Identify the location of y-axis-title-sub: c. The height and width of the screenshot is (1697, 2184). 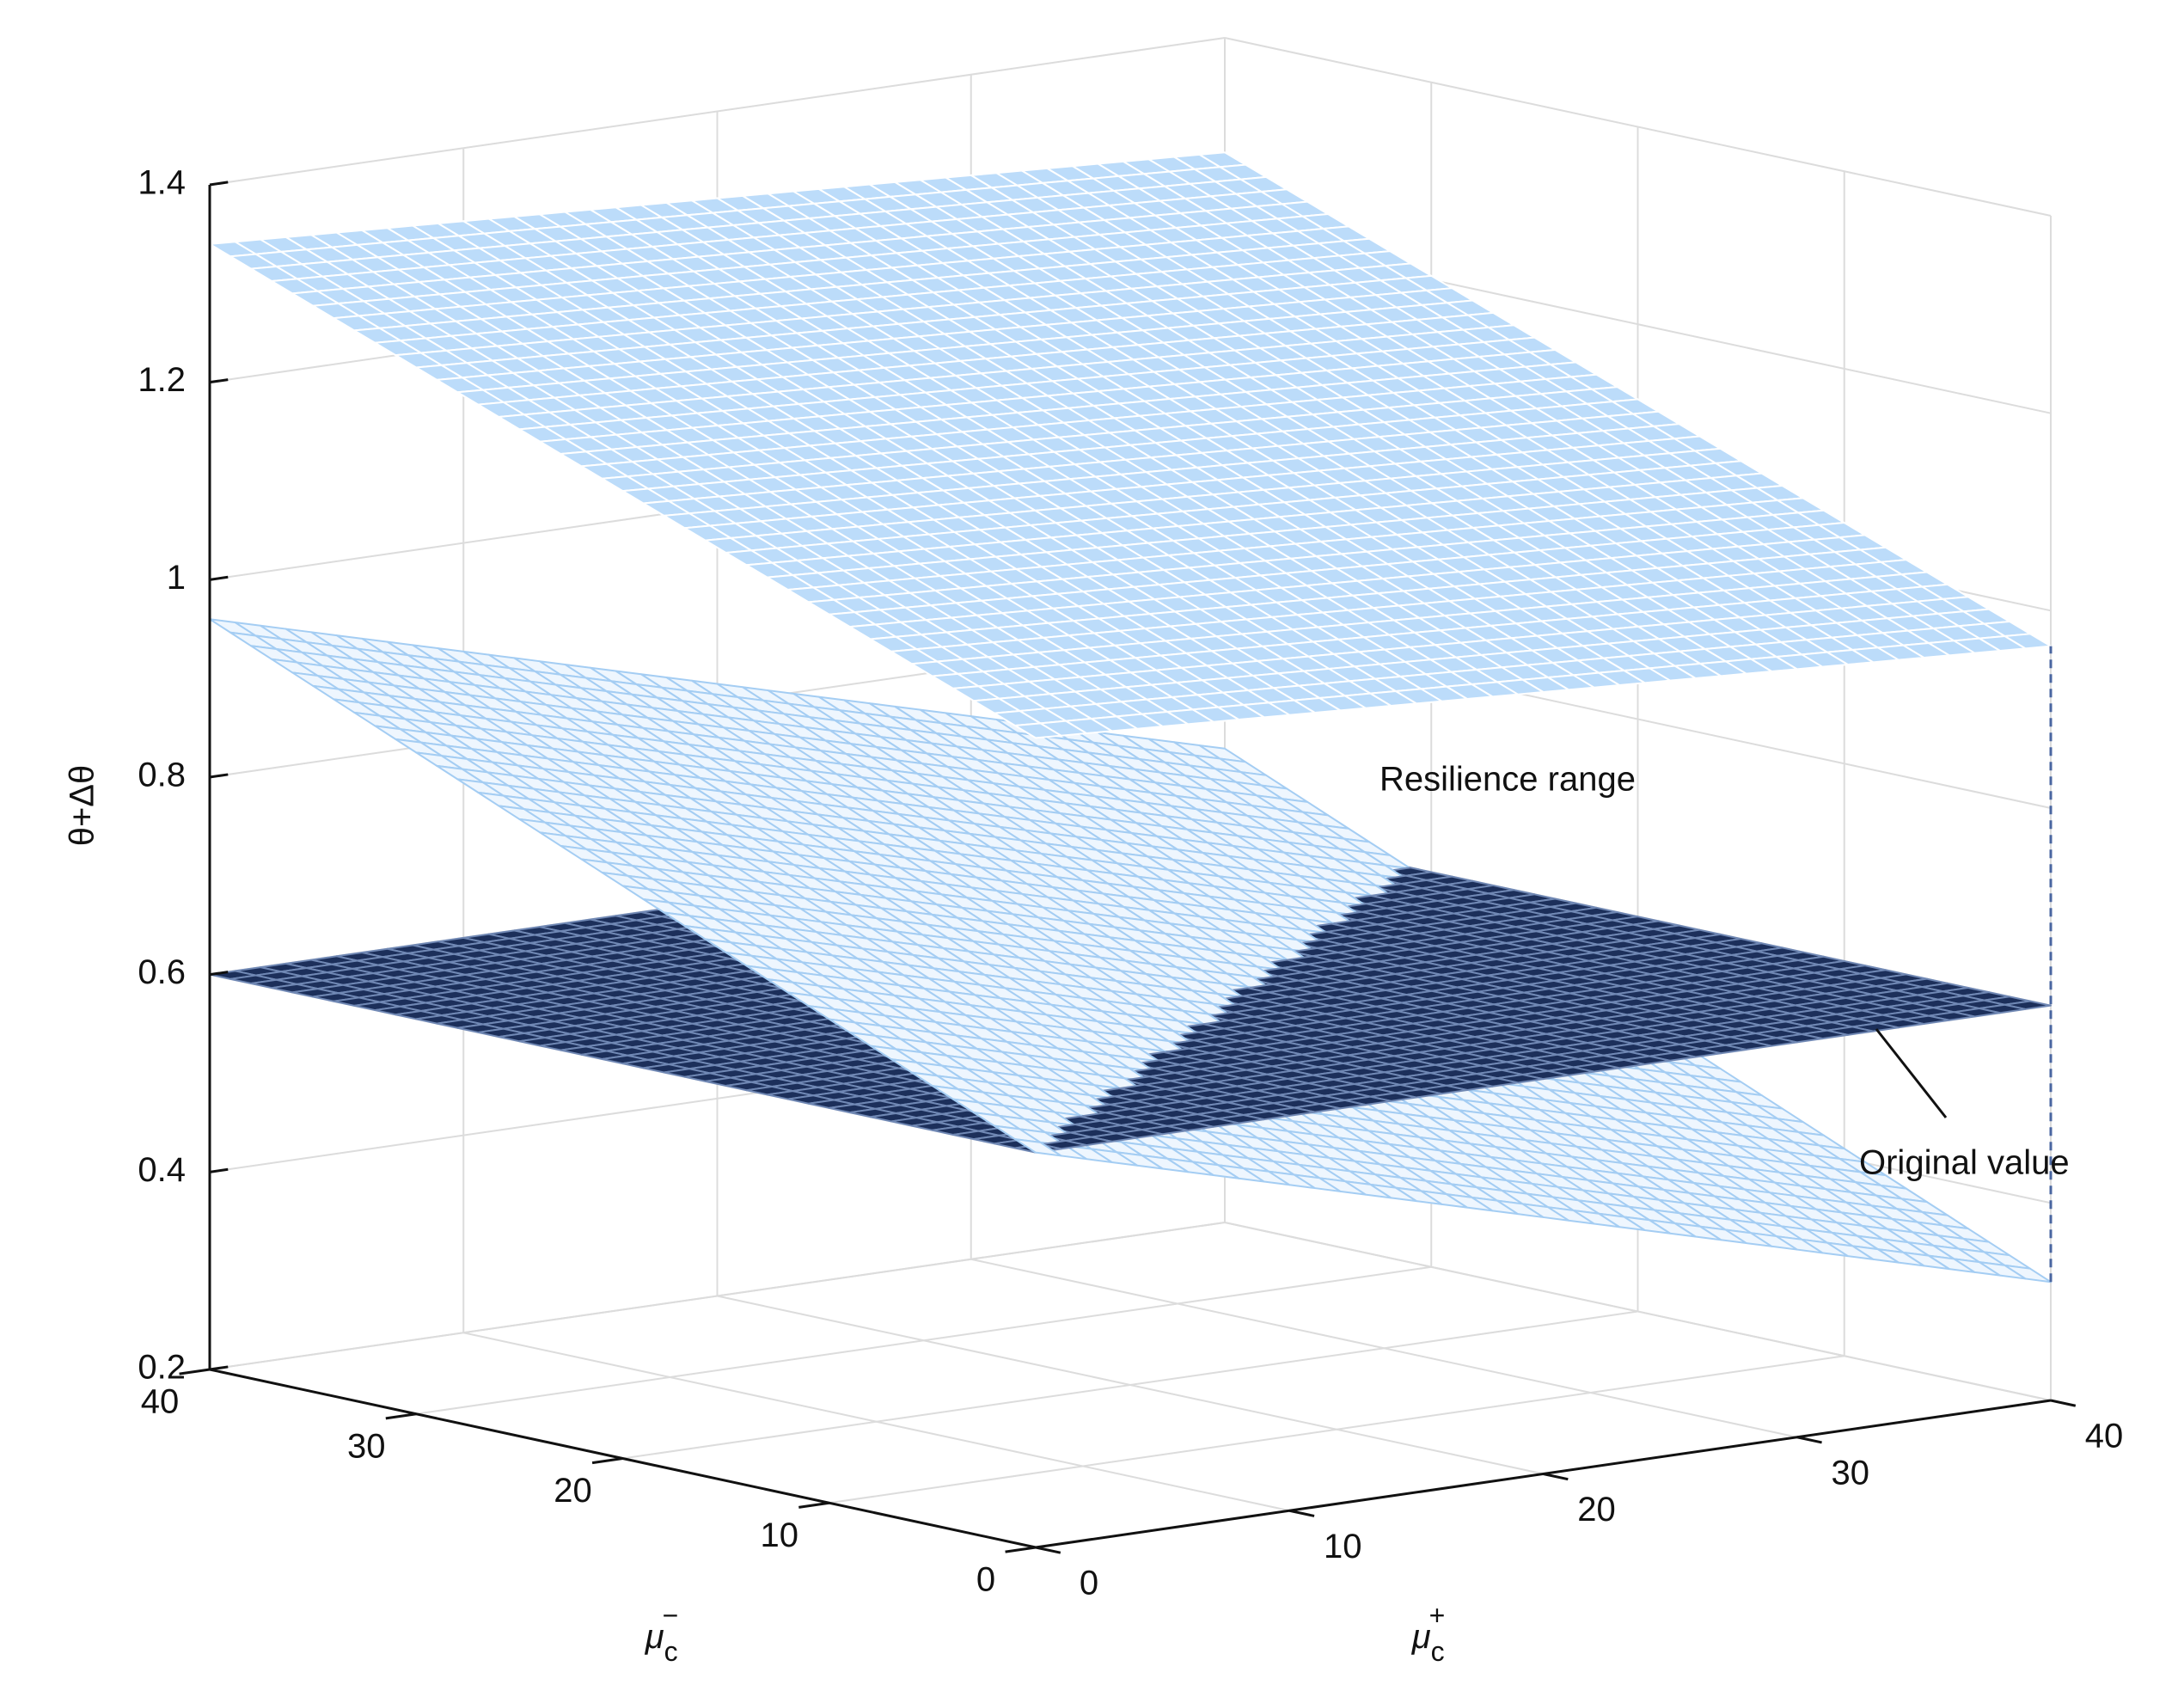
(1438, 1651).